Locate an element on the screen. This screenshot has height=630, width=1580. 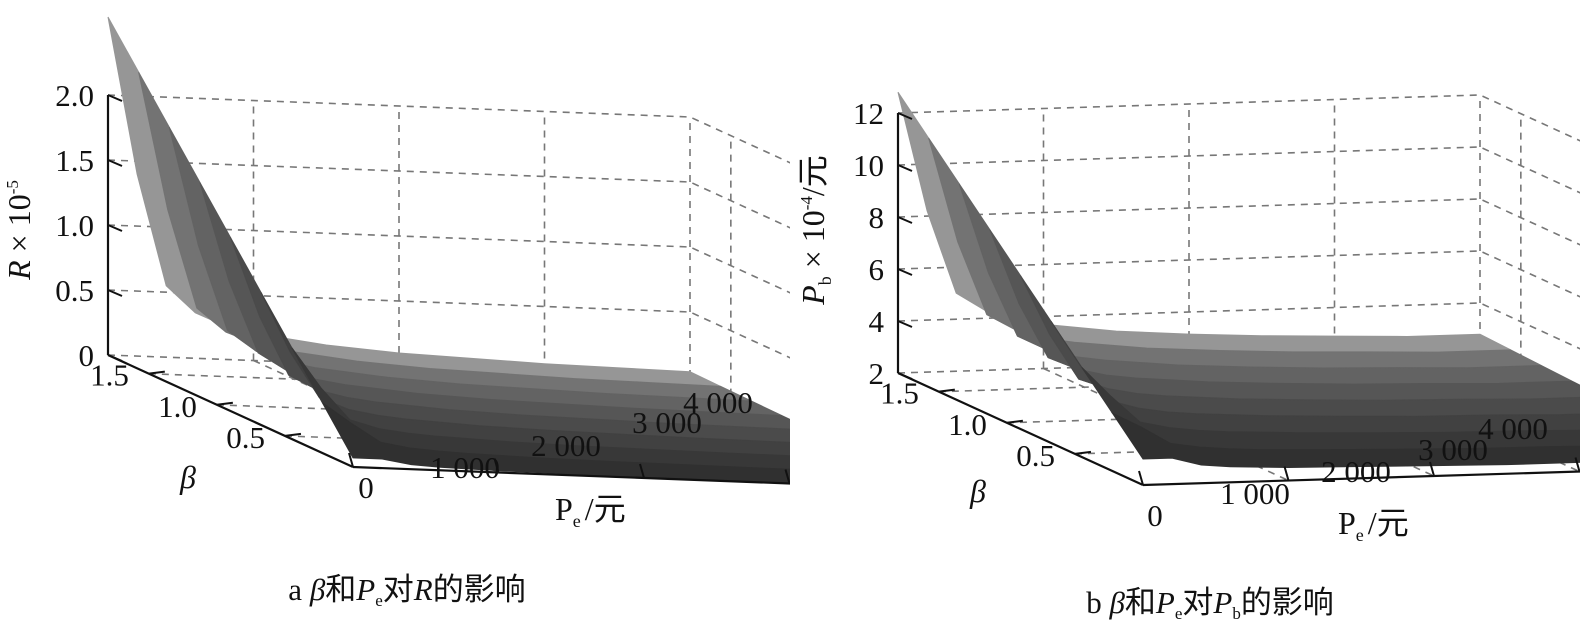
z-tick-label: 0 is located at coordinates (87, 355).